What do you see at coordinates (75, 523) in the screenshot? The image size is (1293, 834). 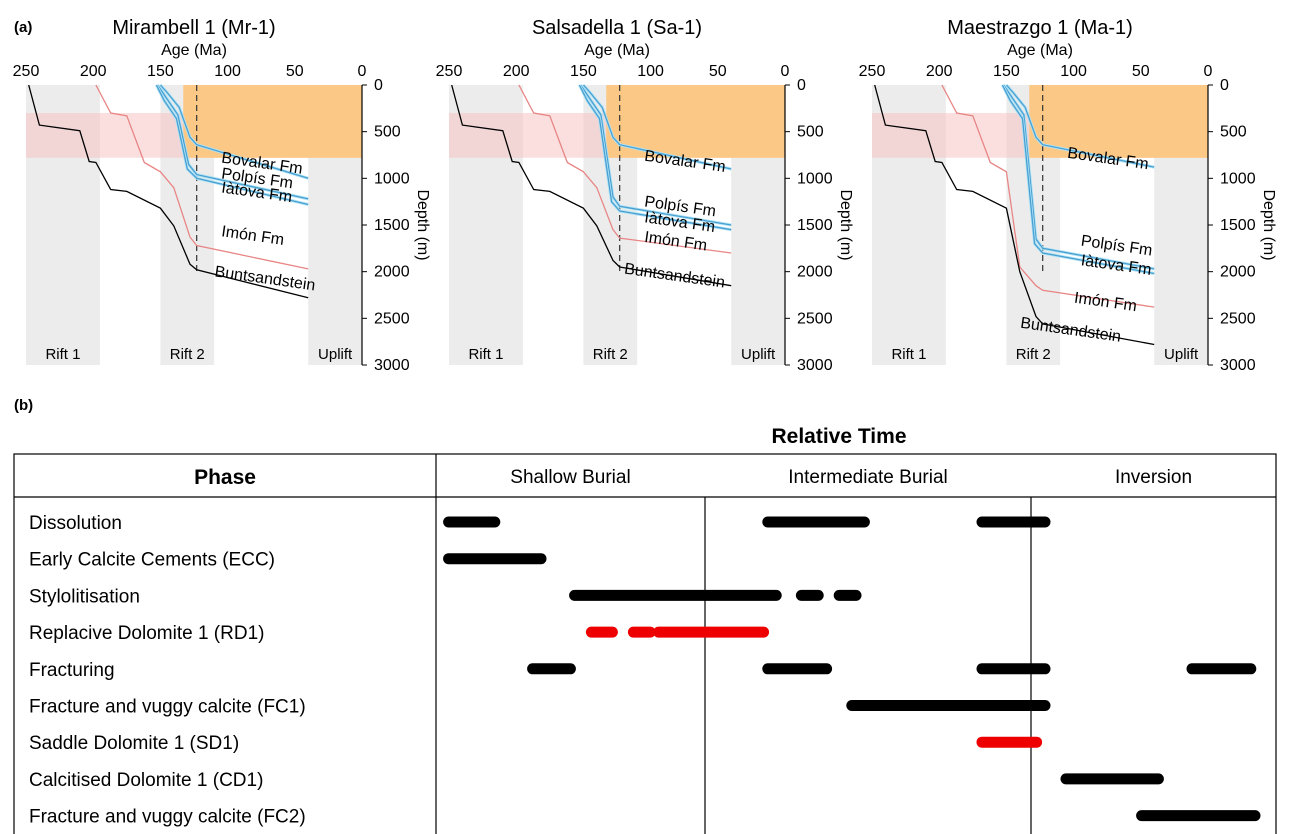 I see `phase-label: Dissolution` at bounding box center [75, 523].